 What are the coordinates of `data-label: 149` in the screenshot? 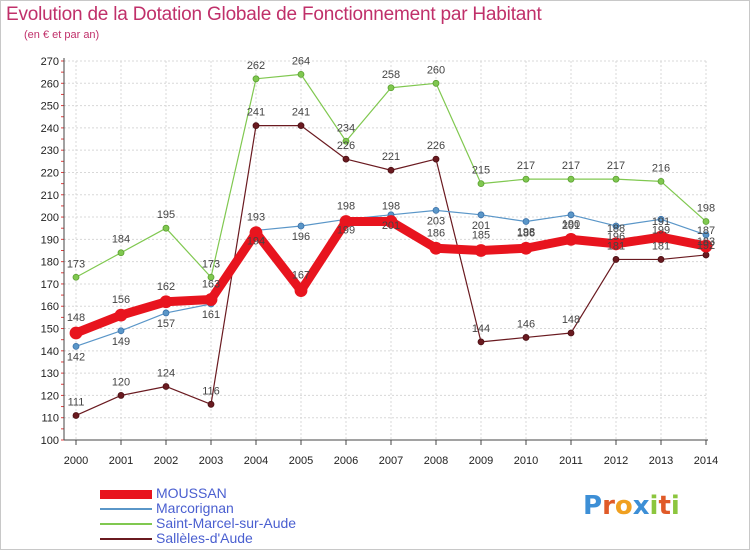 It's located at (121, 342).